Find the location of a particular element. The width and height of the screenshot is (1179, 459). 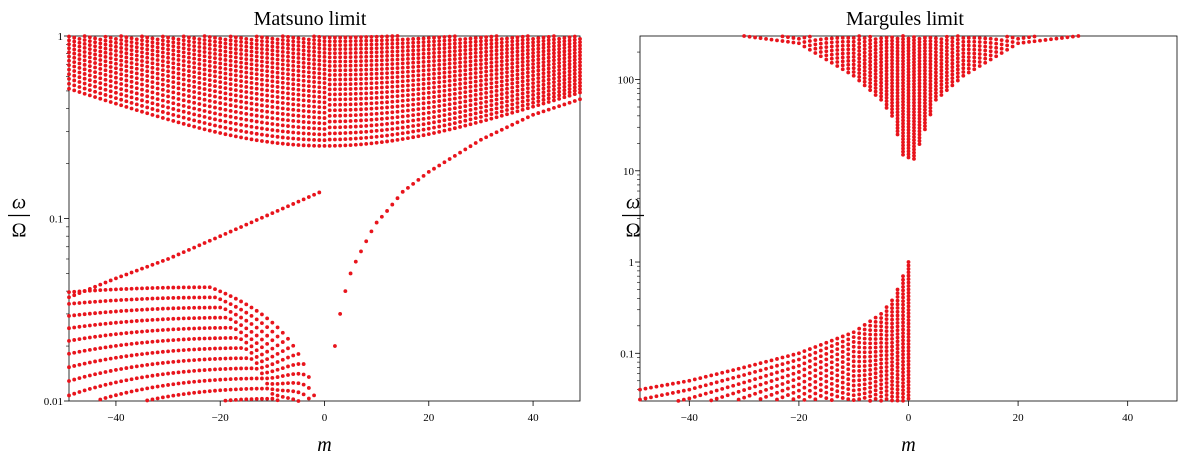

x-tick-label: 20 is located at coordinates (1019, 418).